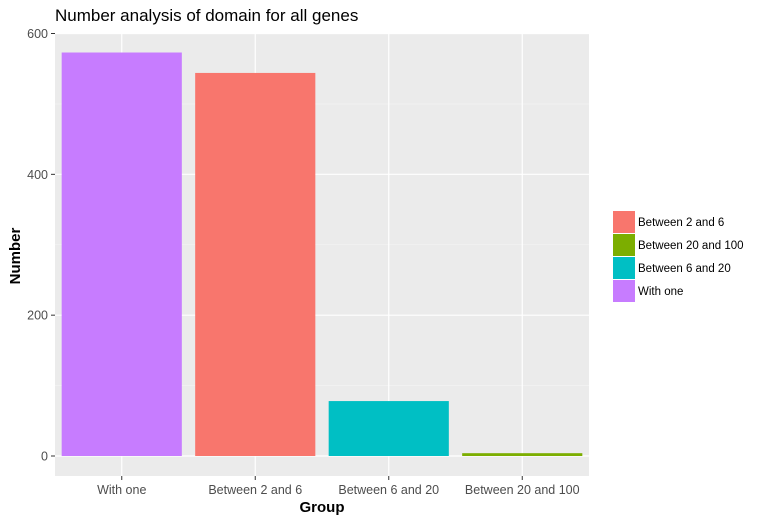  What do you see at coordinates (15, 256) in the screenshot?
I see `y-axis-title: Number` at bounding box center [15, 256].